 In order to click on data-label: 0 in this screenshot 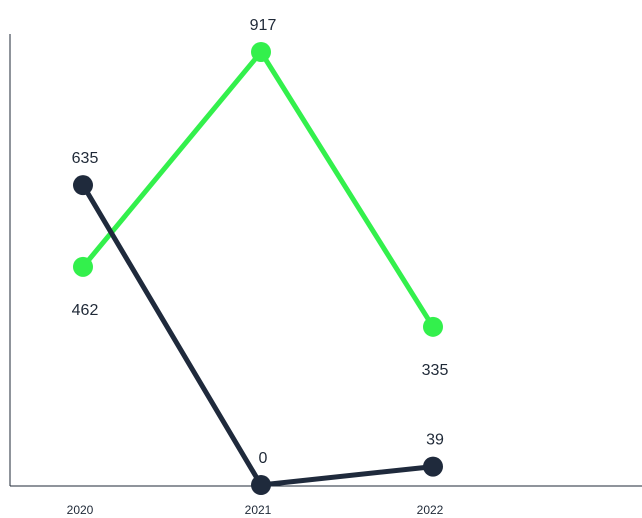, I will do `click(263, 458)`.